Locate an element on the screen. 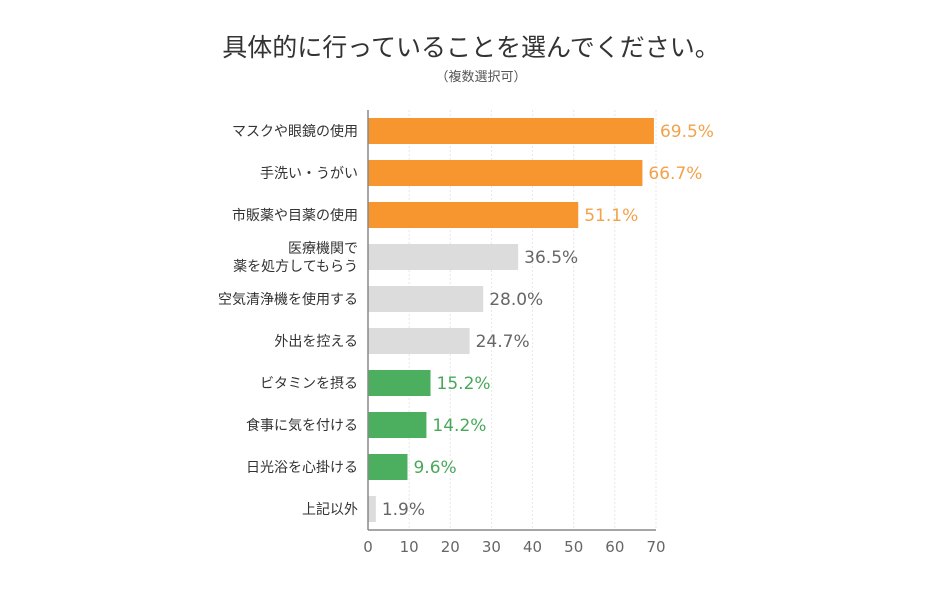  category-label: ビタミンを摂る is located at coordinates (309, 384).